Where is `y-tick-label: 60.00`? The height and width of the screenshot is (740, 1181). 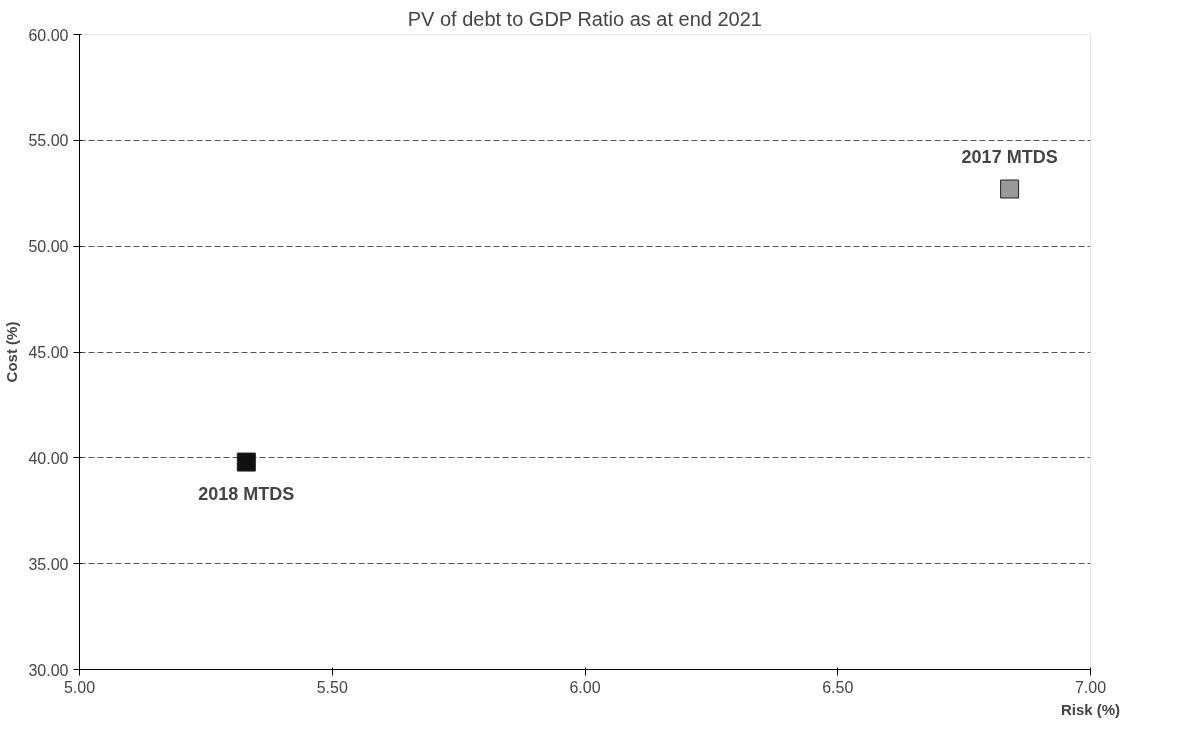 y-tick-label: 60.00 is located at coordinates (48, 35).